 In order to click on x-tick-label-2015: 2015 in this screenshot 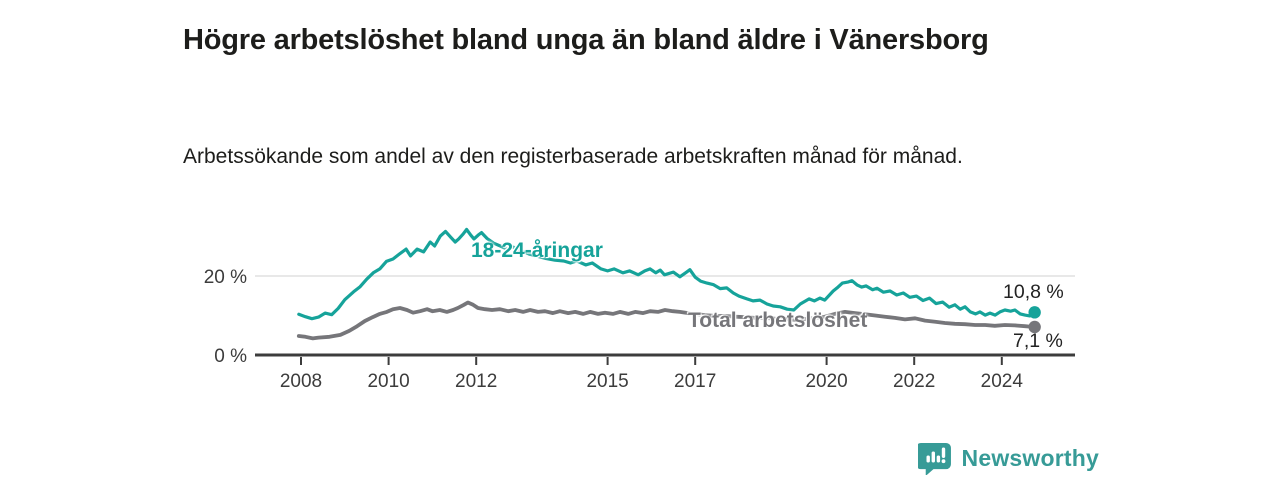, I will do `click(607, 381)`.